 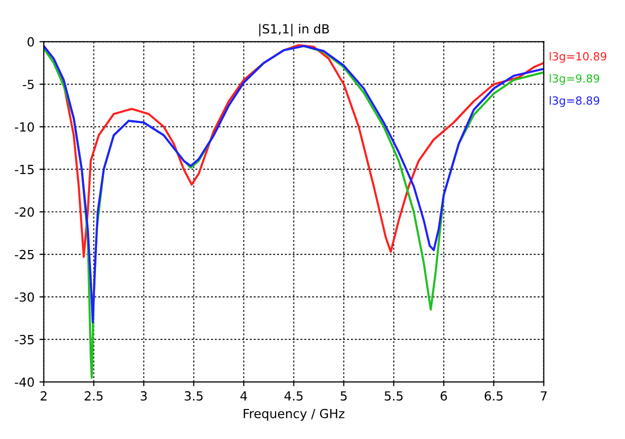 I want to click on x-tick-label: 5.5, so click(x=393, y=396).